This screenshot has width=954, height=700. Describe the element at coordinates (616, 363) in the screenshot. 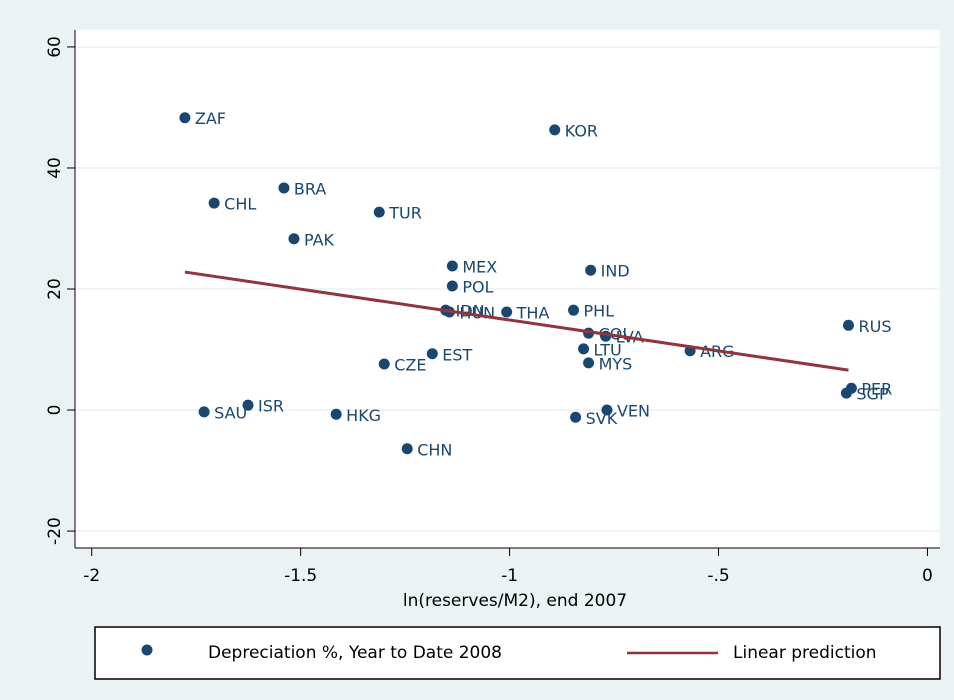

I see `point-label: MYS` at that location.